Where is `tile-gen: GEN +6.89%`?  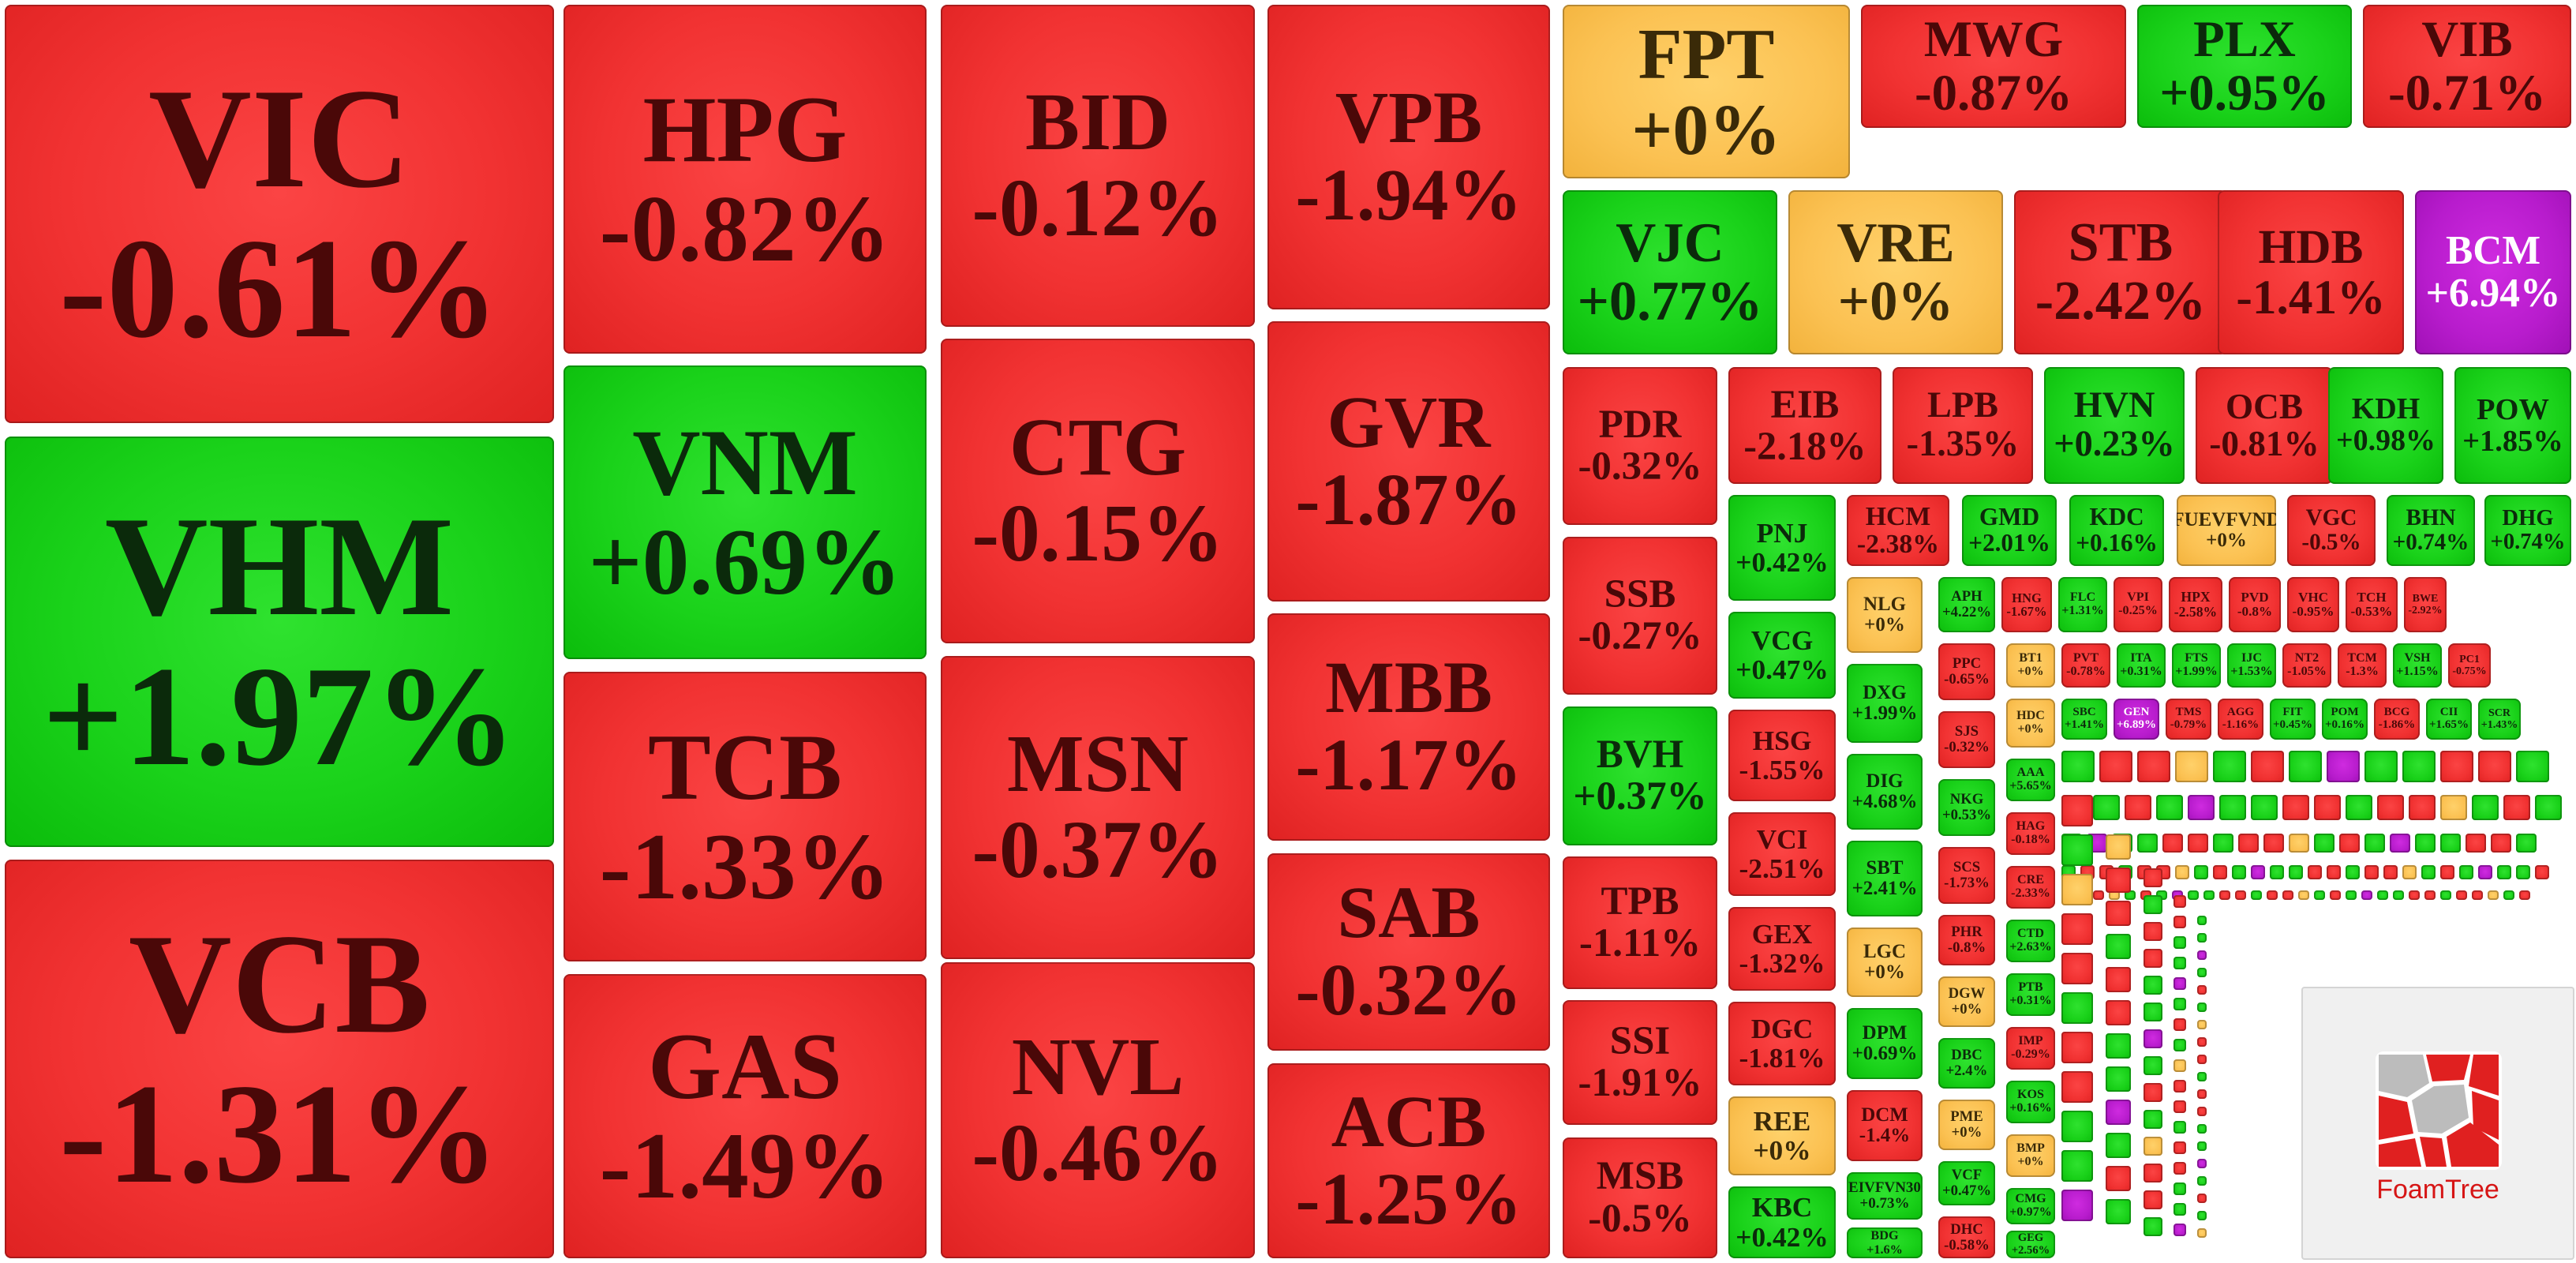
tile-gen: GEN +6.89% is located at coordinates (2136, 719).